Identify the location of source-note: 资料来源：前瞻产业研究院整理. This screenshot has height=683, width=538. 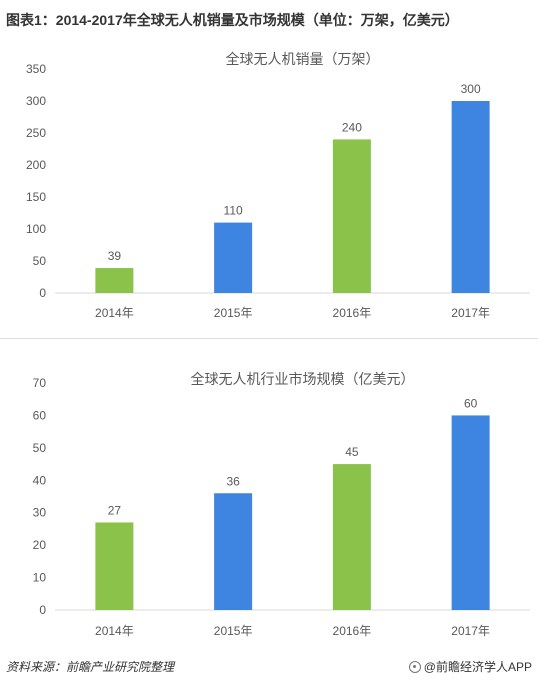
(90, 667).